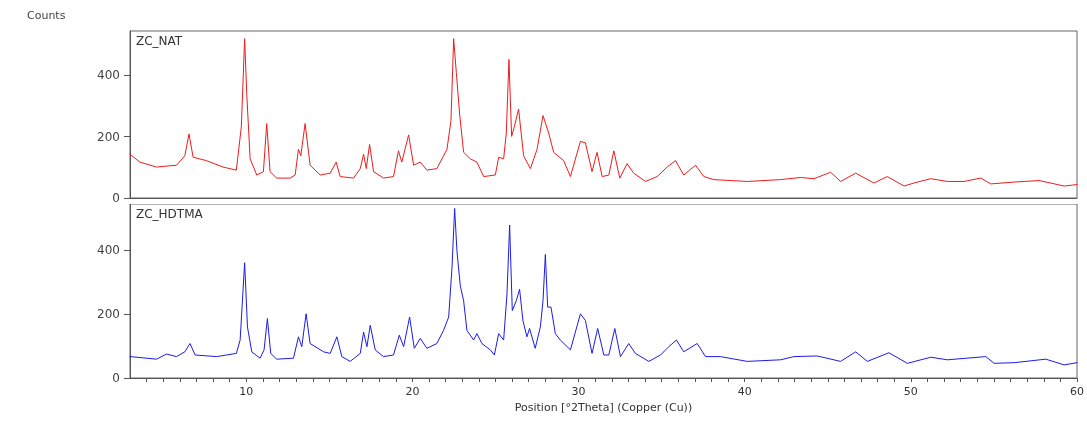 The image size is (1087, 426). Describe the element at coordinates (159, 41) in the screenshot. I see `text: ZC_NAT` at that location.